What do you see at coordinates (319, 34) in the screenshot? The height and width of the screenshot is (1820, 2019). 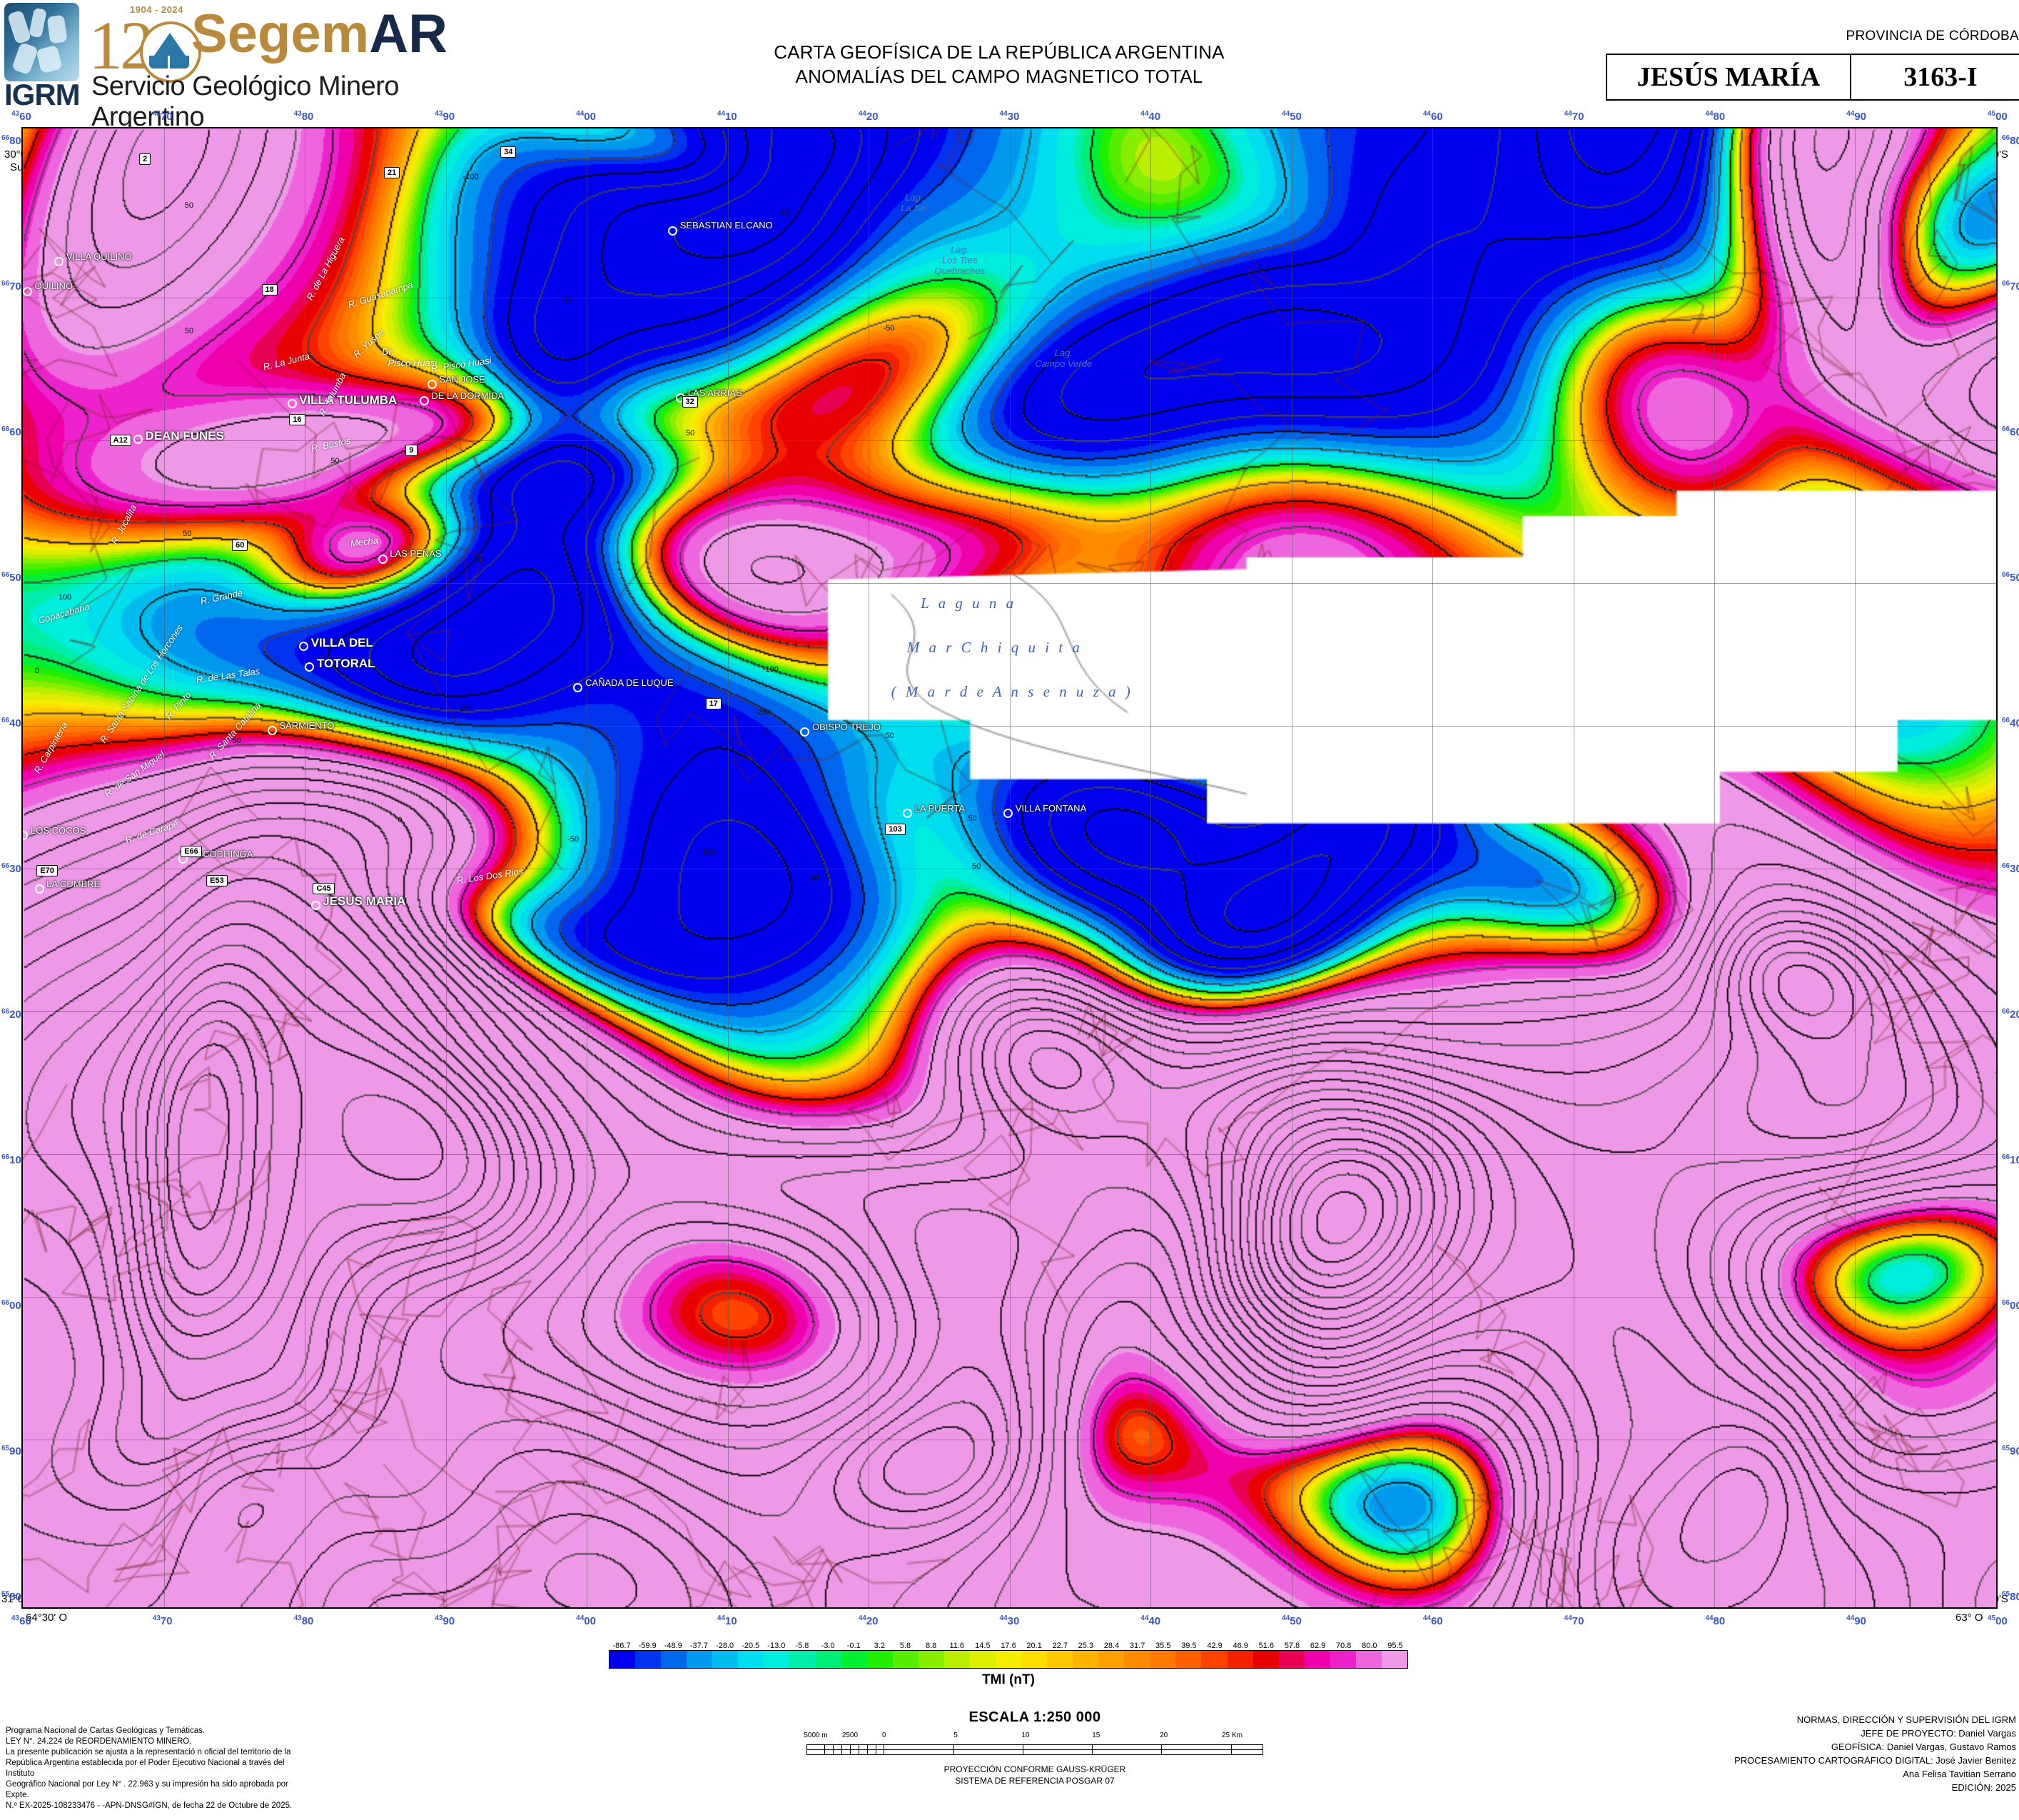 I see `segemar-wordmark: SegemAR` at bounding box center [319, 34].